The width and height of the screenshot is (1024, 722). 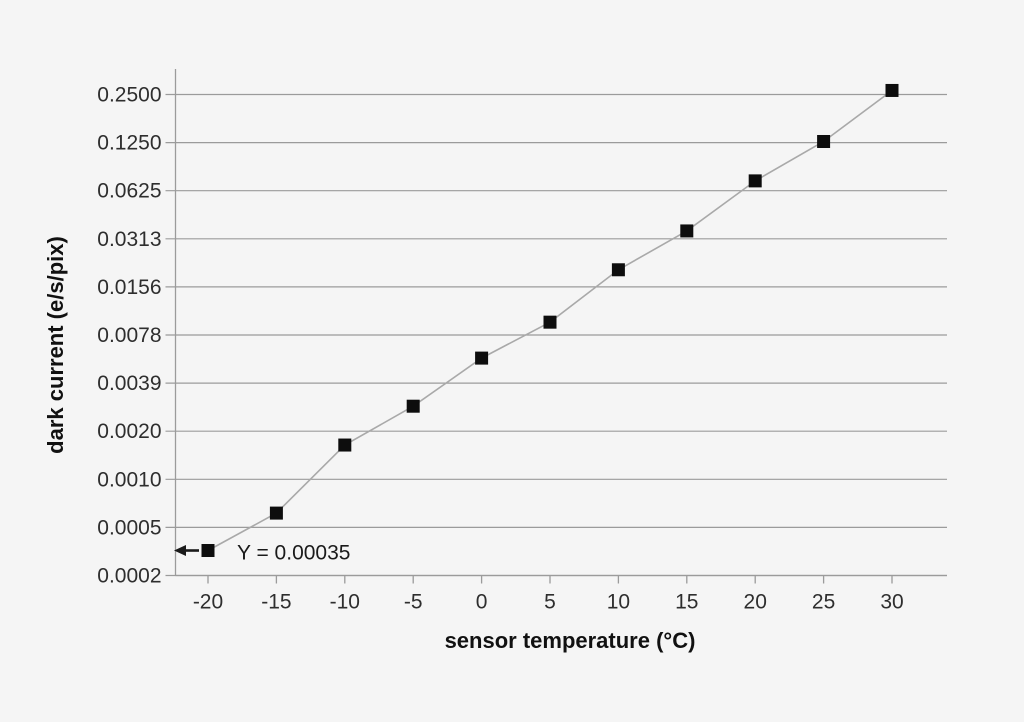 I want to click on y-tick-label: 0.0002, so click(x=129, y=576).